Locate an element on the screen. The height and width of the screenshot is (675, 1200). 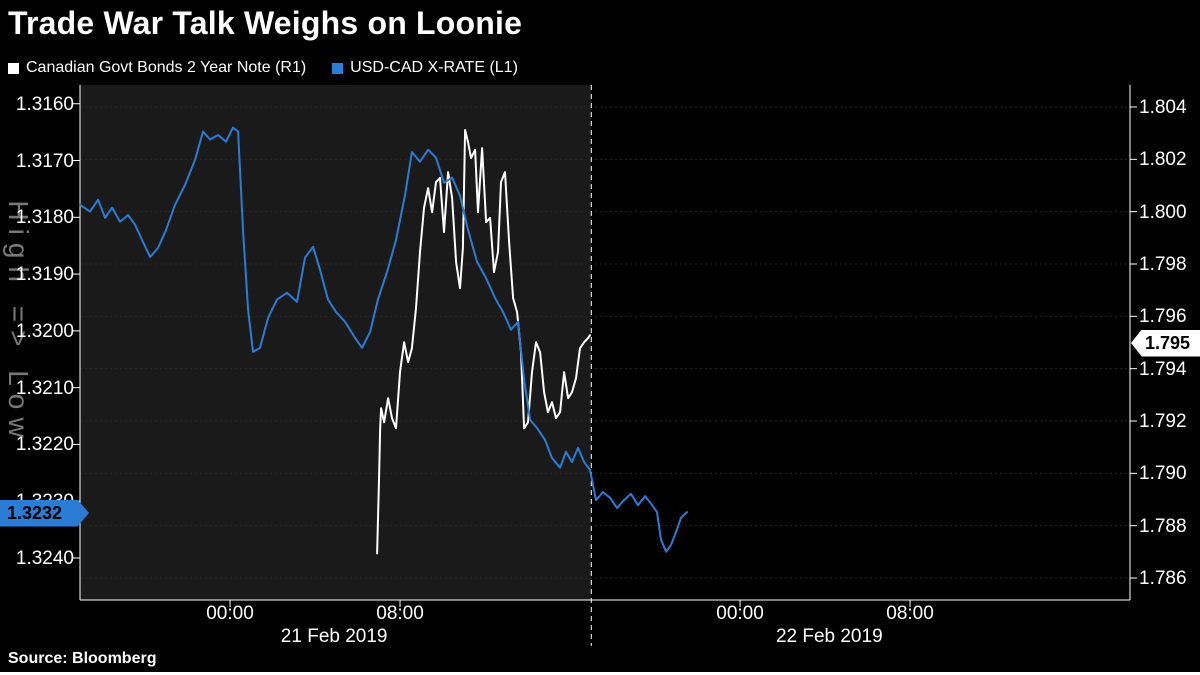
legend-item-usdcad: USD-CAD X-RATE (L1) is located at coordinates (425, 68).